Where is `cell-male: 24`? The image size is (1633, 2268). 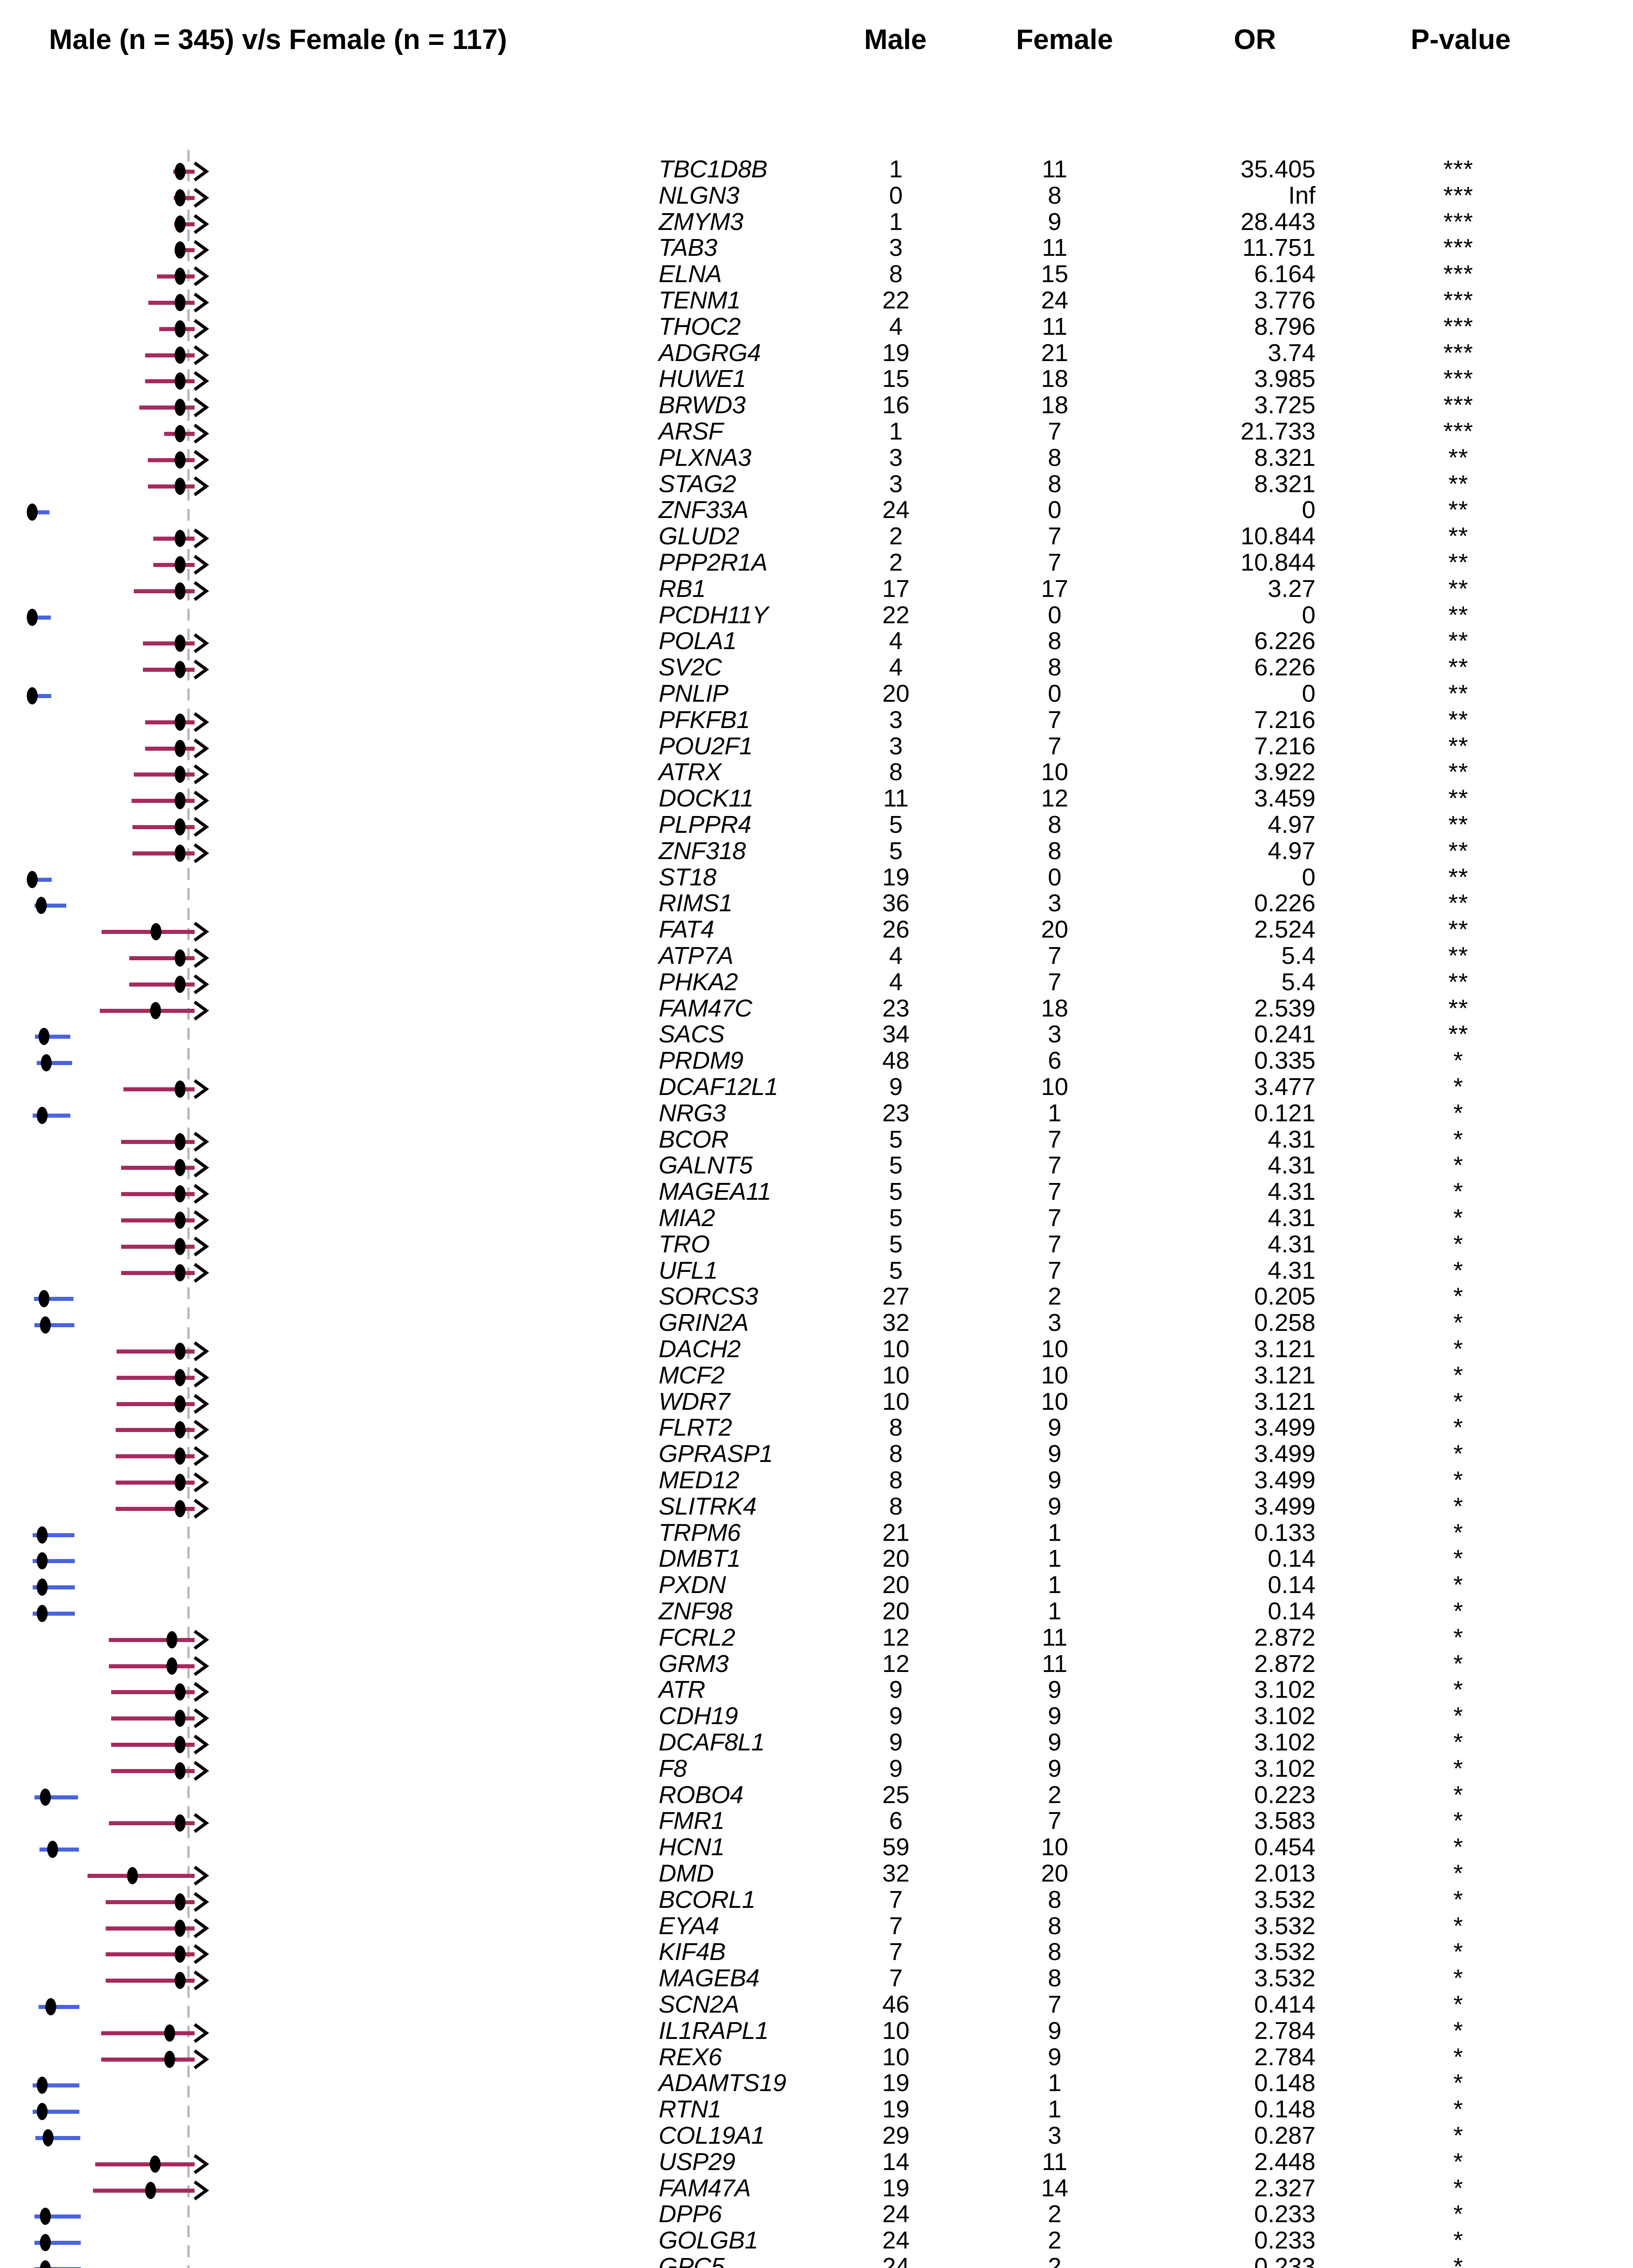 cell-male: 24 is located at coordinates (896, 2261).